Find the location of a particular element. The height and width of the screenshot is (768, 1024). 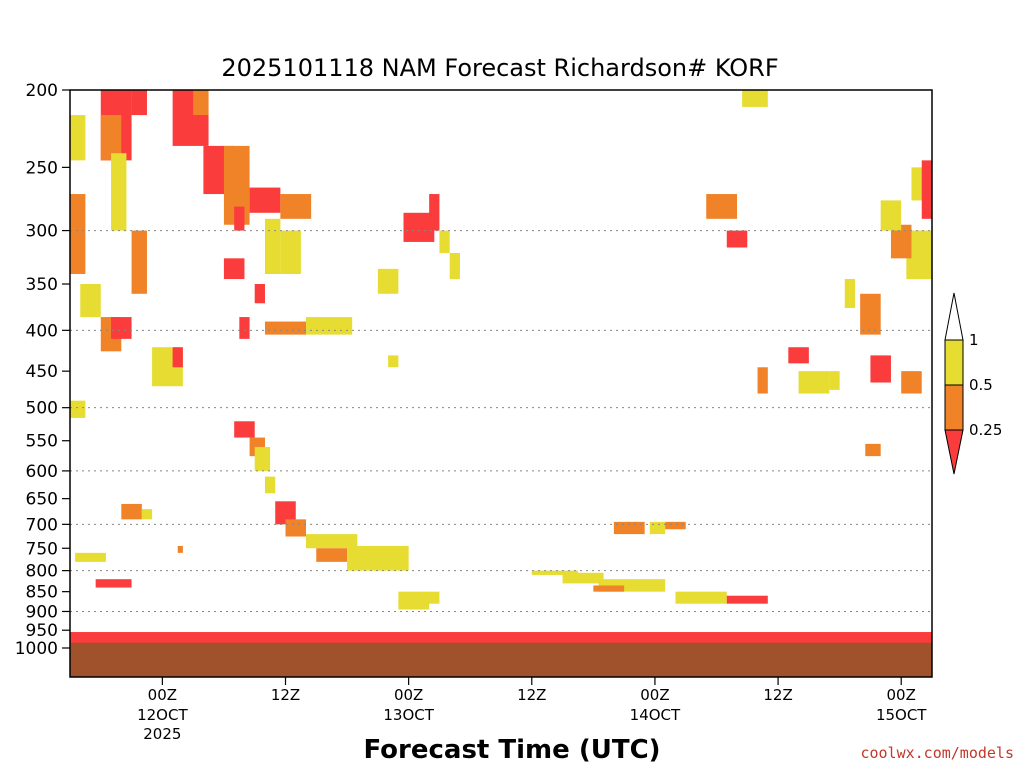

legend-swatch-high is located at coordinates (954, 362).